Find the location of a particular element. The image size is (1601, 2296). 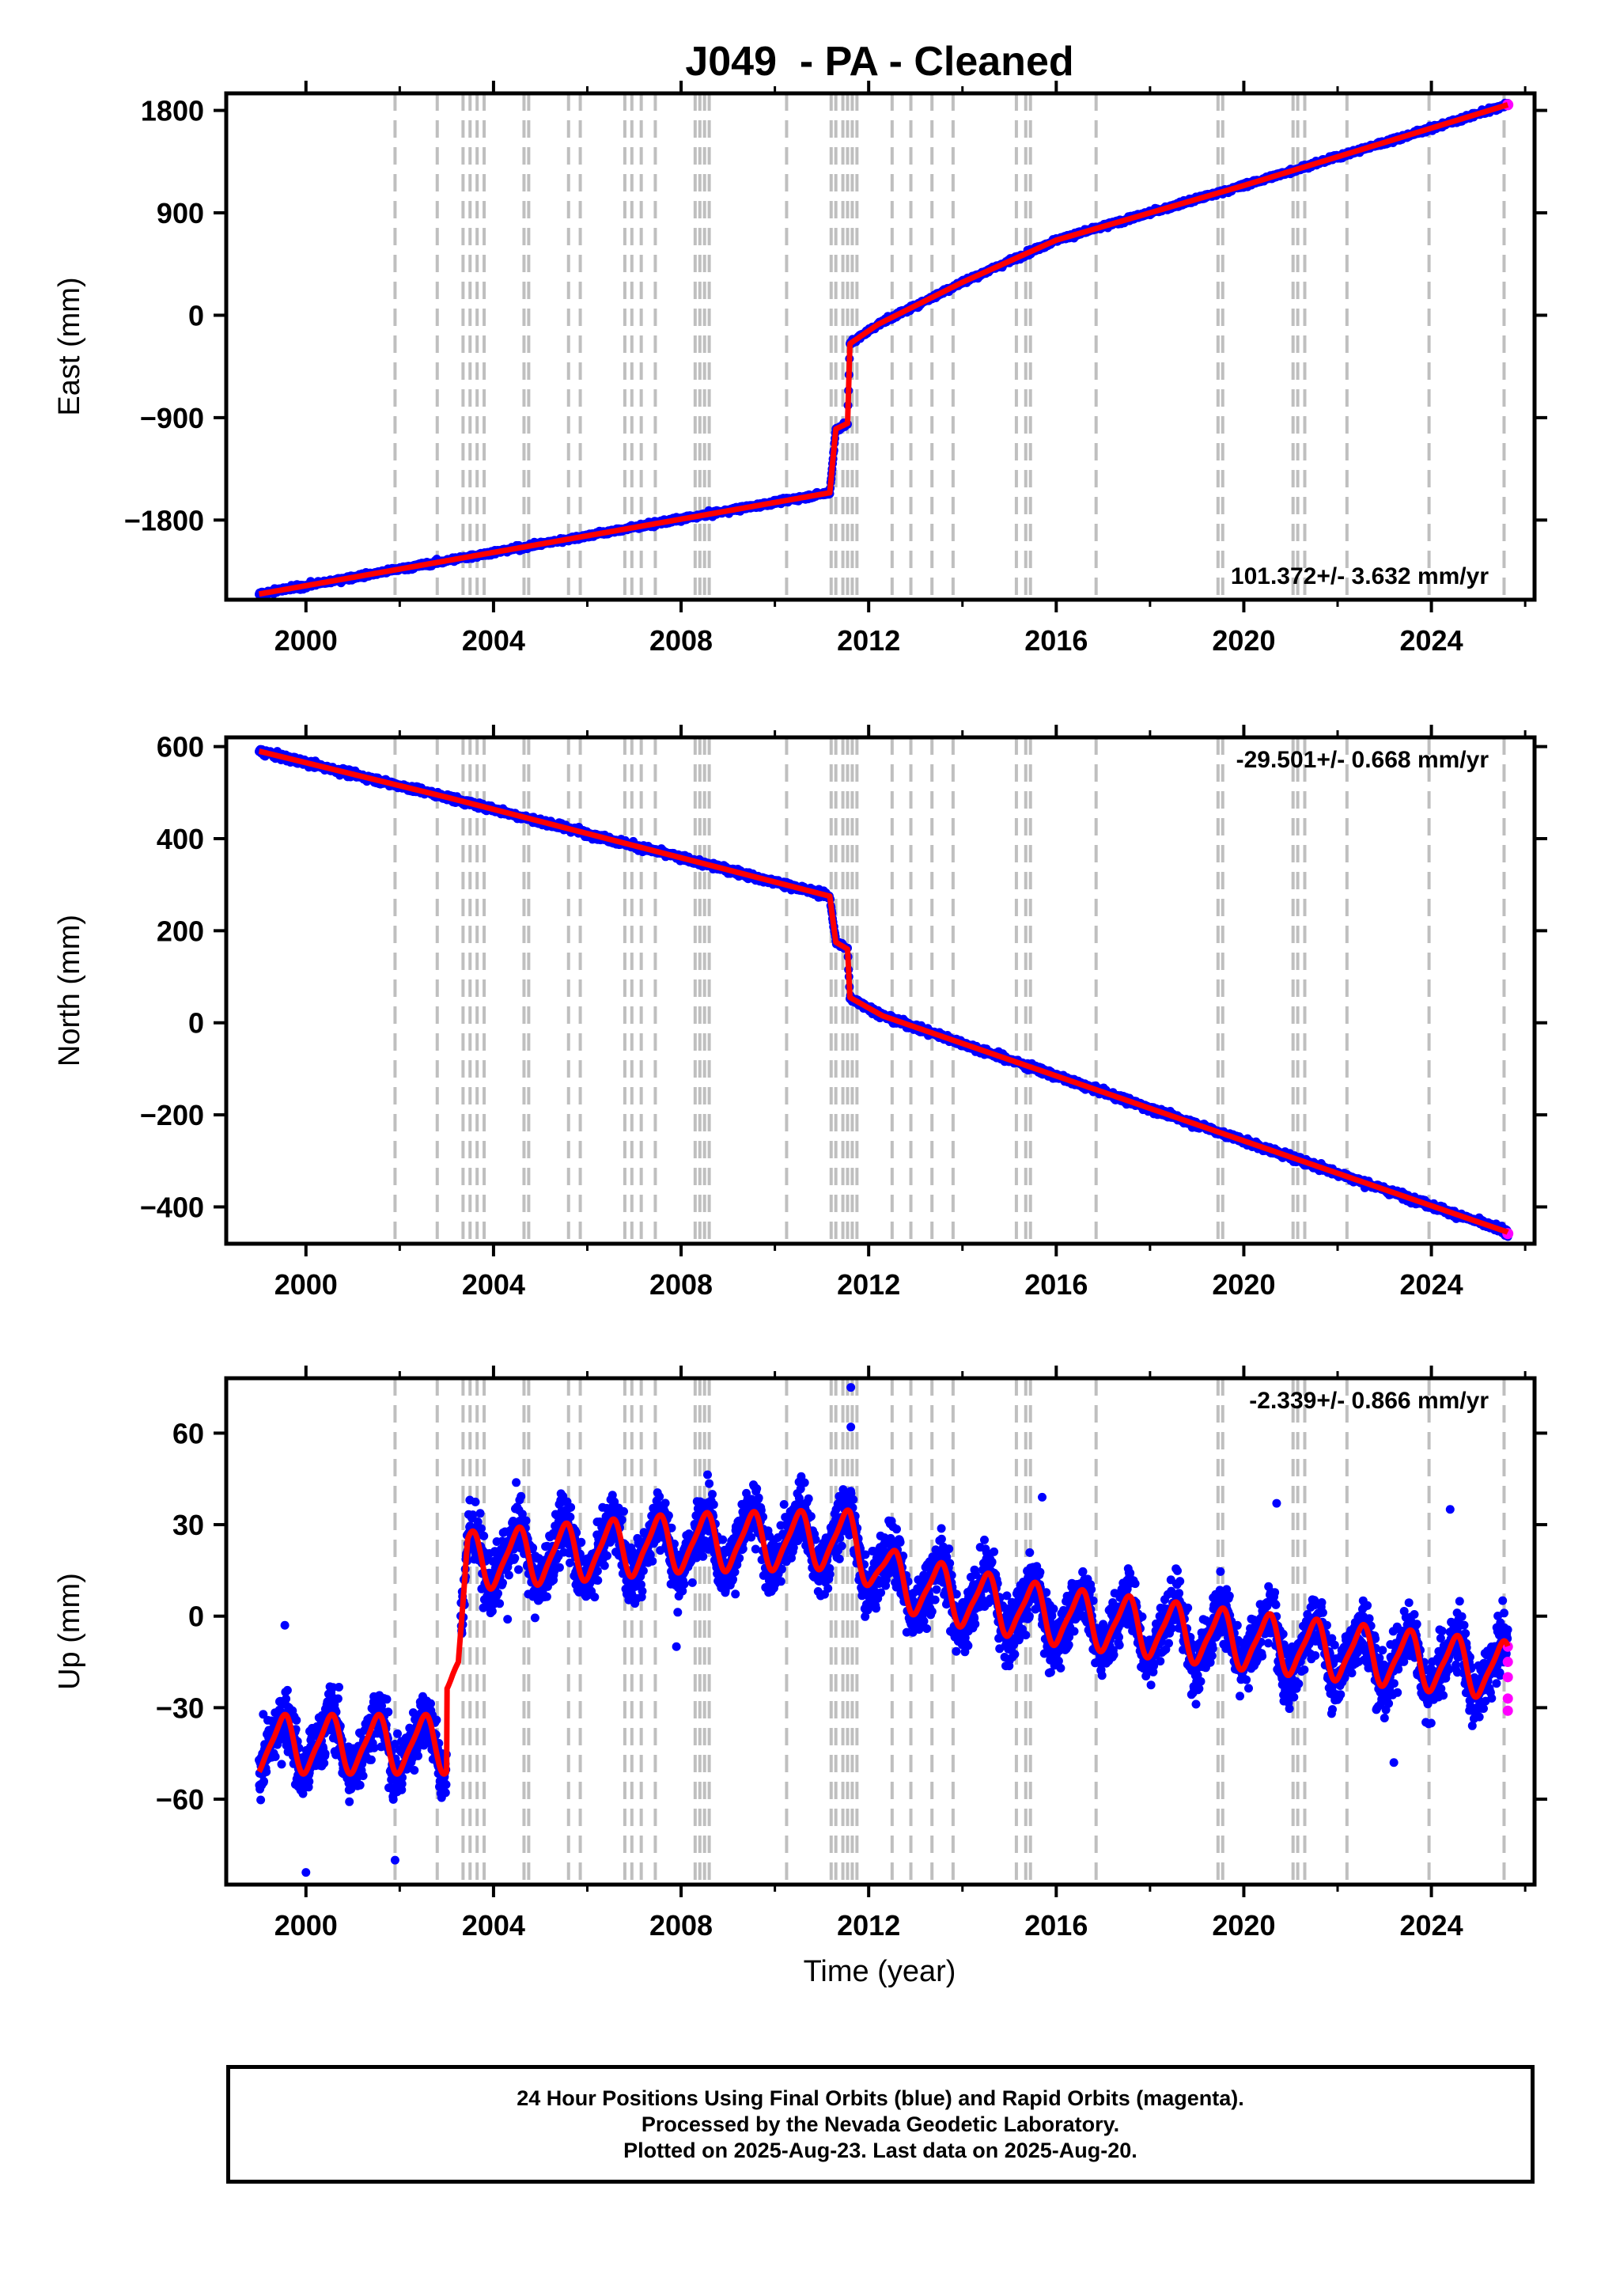

x-tick-label: 2020 is located at coordinates (1244, 640).